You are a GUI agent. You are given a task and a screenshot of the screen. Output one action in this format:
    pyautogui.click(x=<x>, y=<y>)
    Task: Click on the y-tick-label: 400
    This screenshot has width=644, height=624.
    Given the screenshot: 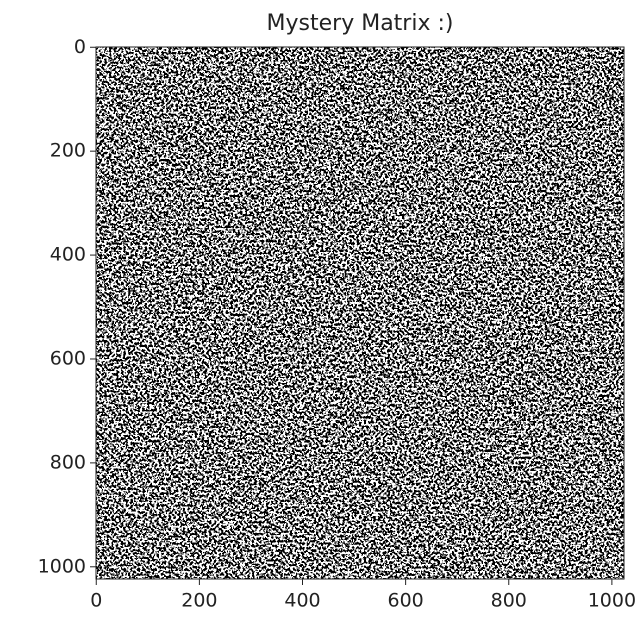 What is the action you would take?
    pyautogui.click(x=68, y=255)
    